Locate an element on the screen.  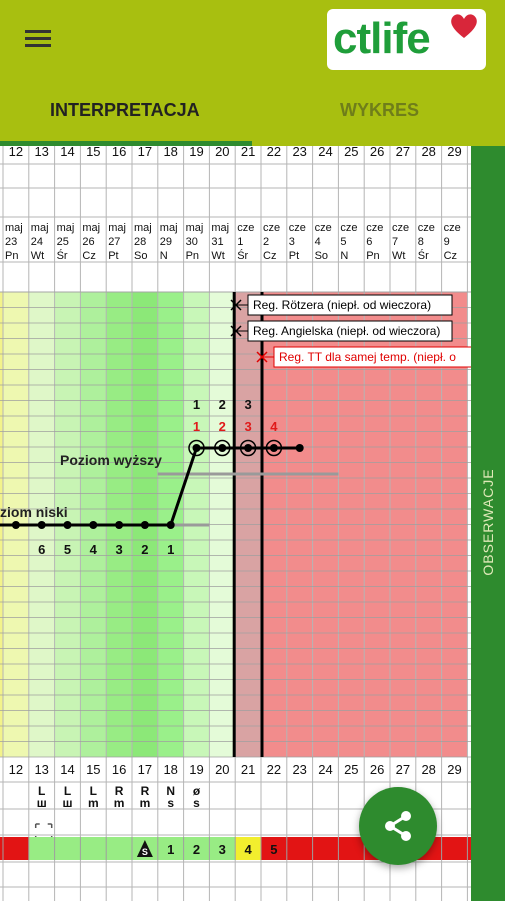
heart-icon is located at coordinates (464, 26).